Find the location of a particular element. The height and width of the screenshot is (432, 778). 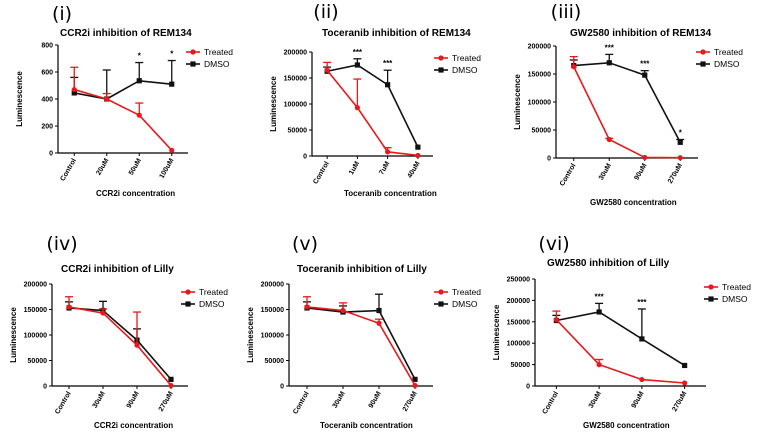

chart-title: CCR2i inhibition of REM134 is located at coordinates (126, 33).